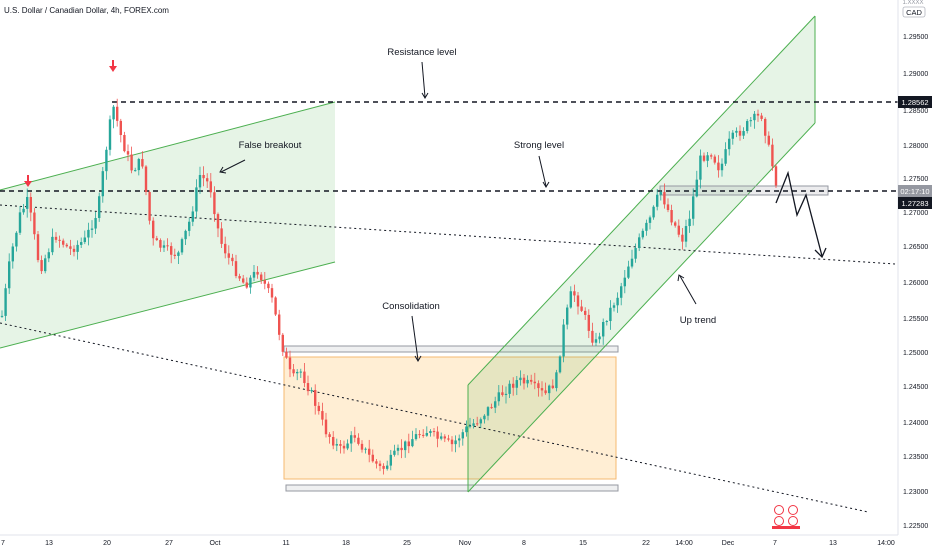 The height and width of the screenshot is (555, 932). Describe the element at coordinates (448, 543) in the screenshot. I see `time-axis: 7 13 20 27 Oct 11 18 25 Nov 8 15 22 14:00 Dec 7 13 14:00` at that location.